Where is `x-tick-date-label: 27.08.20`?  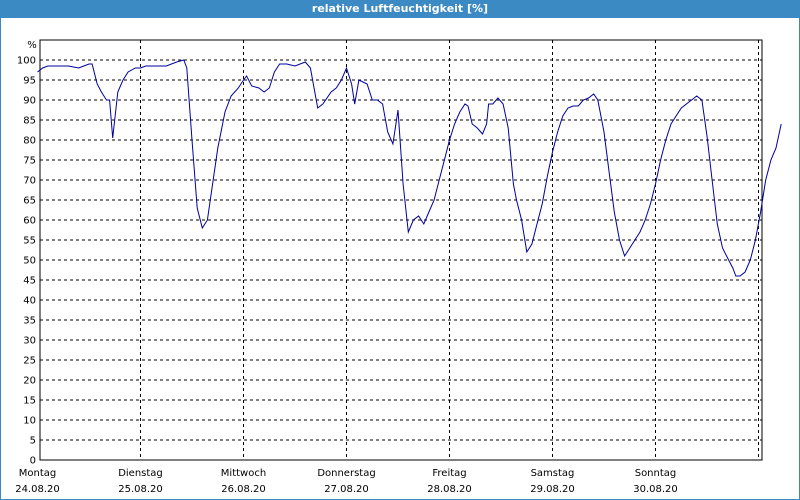 x-tick-date-label: 27.08.20 is located at coordinates (346, 489).